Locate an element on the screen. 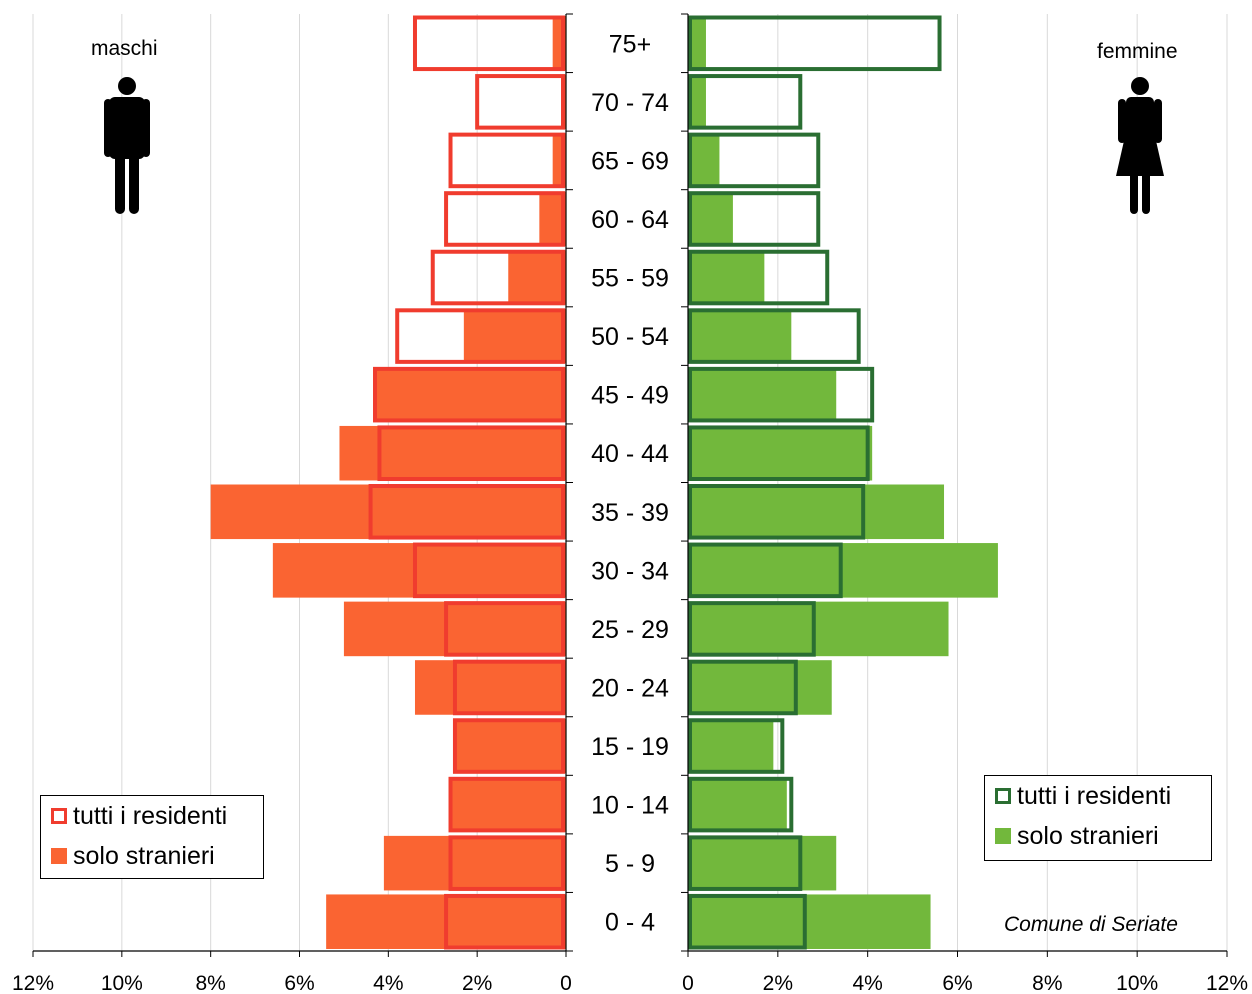 The height and width of the screenshot is (994, 1252). legend-female: tutti i residenti solo stranieri is located at coordinates (1098, 818).